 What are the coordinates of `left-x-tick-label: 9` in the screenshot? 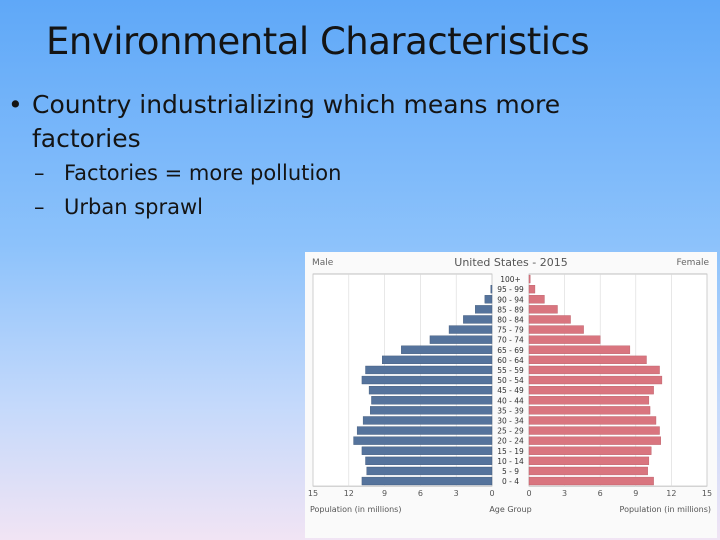 It's located at (384, 493).